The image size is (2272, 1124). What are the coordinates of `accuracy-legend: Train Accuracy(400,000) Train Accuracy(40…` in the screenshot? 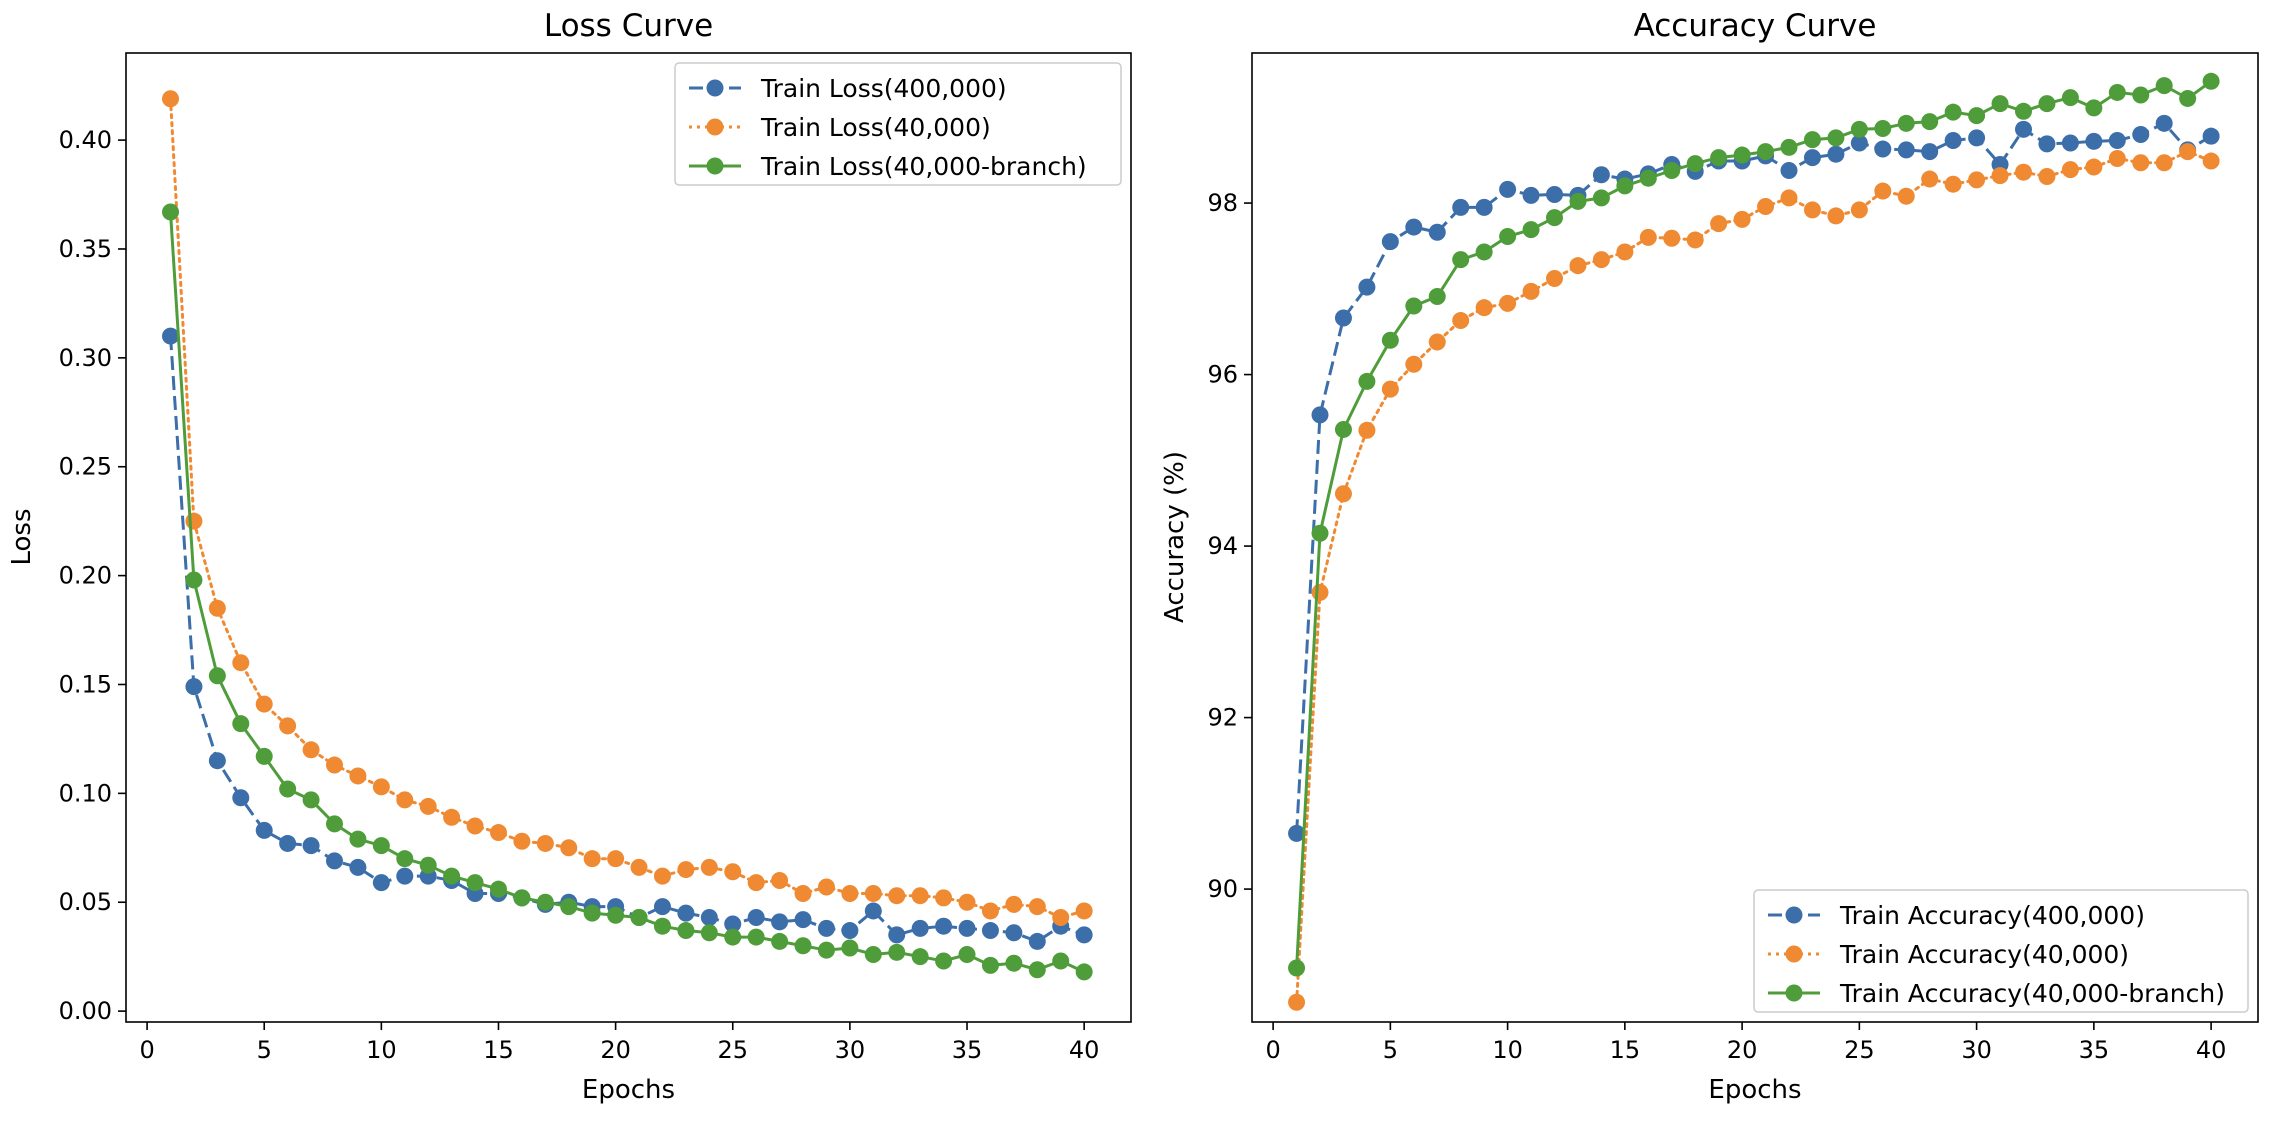 It's located at (2001, 951).